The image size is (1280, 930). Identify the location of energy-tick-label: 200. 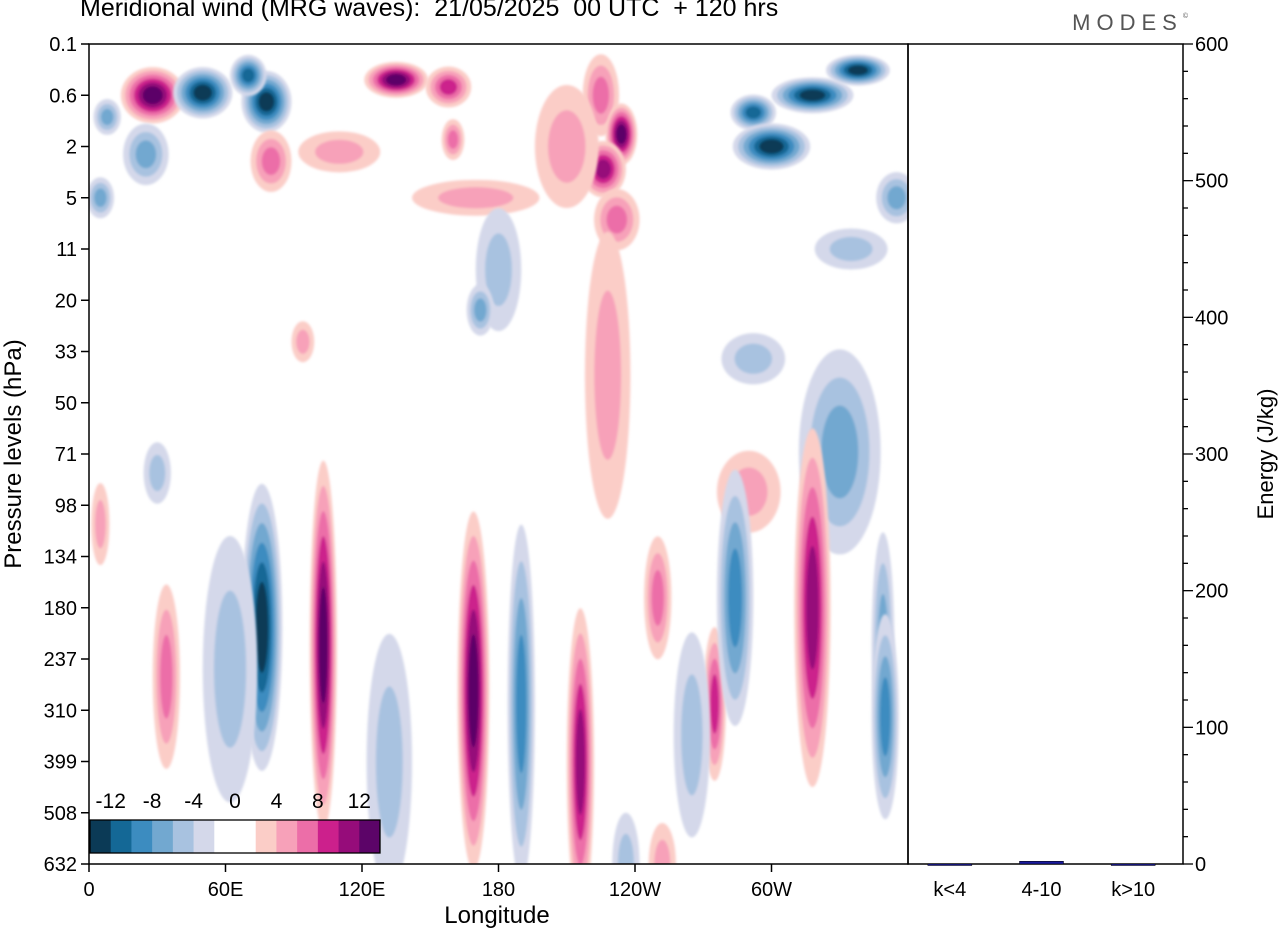
(1211, 592).